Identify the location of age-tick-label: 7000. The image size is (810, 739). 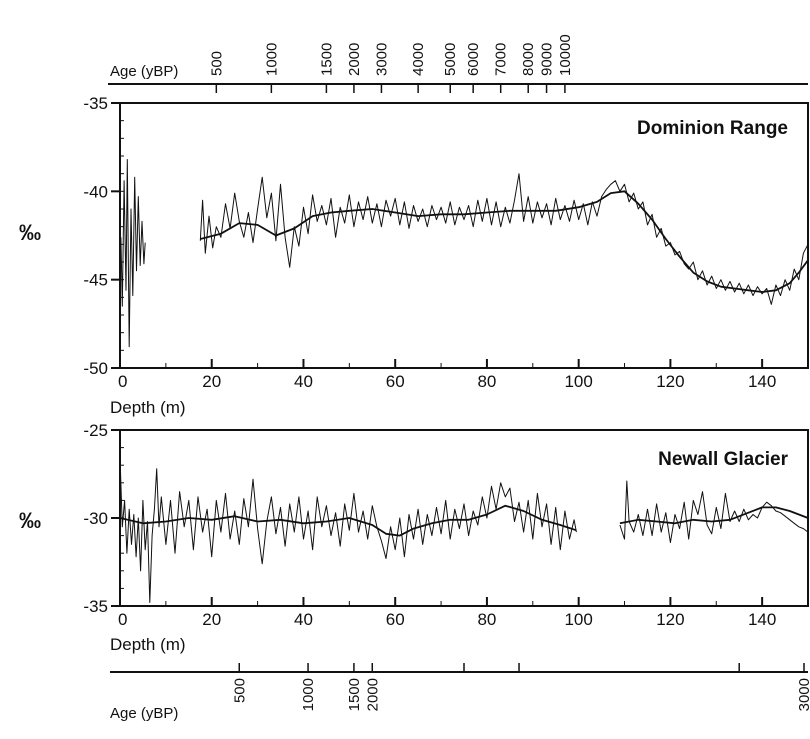
(501, 59).